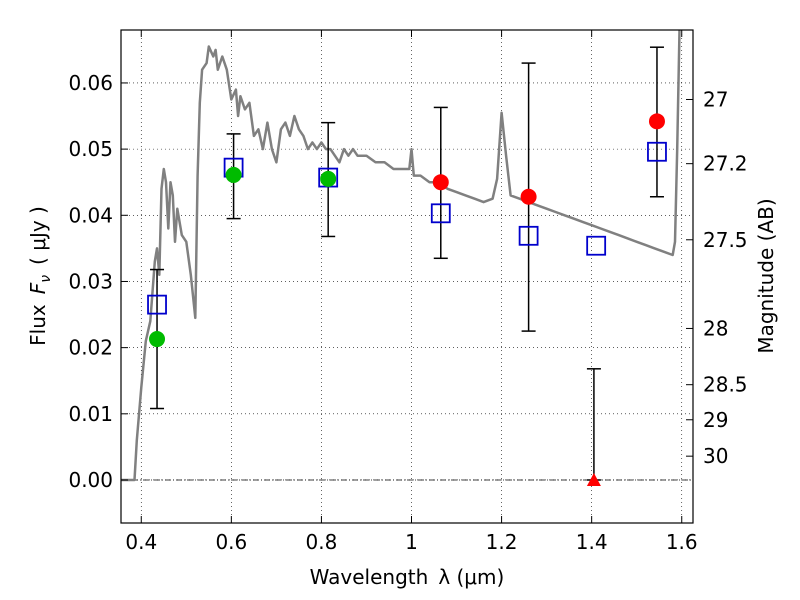 The image size is (800, 600). I want to click on y-axis-title: Flux Fν ( μJy ), so click(40, 276).